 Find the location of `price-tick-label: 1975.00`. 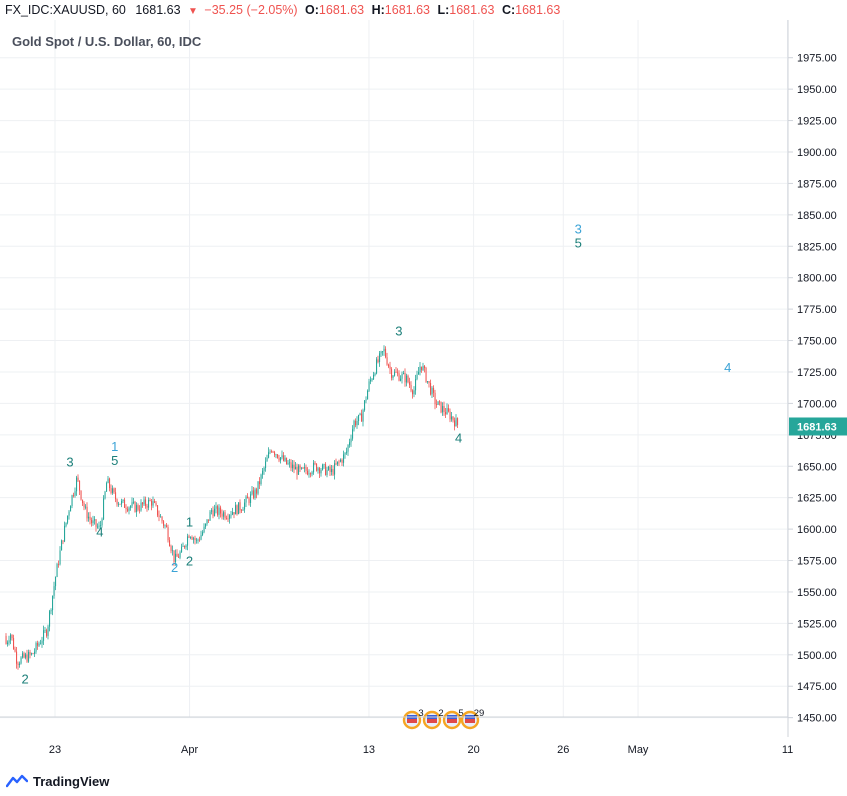

price-tick-label: 1975.00 is located at coordinates (817, 59).